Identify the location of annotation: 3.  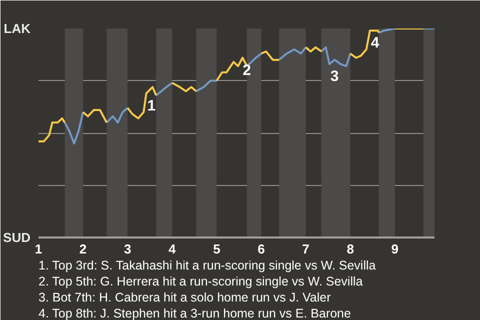
(334, 77).